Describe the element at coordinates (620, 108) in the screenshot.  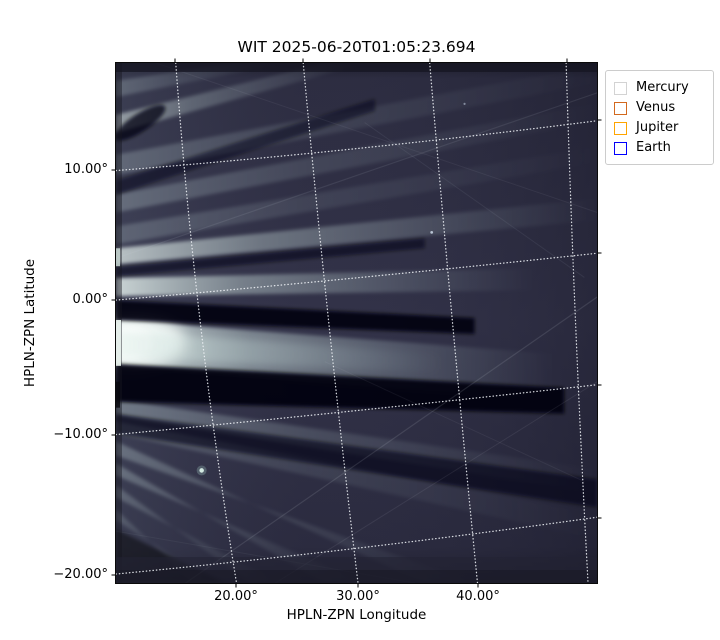
I see `venus-swatch-icon` at that location.